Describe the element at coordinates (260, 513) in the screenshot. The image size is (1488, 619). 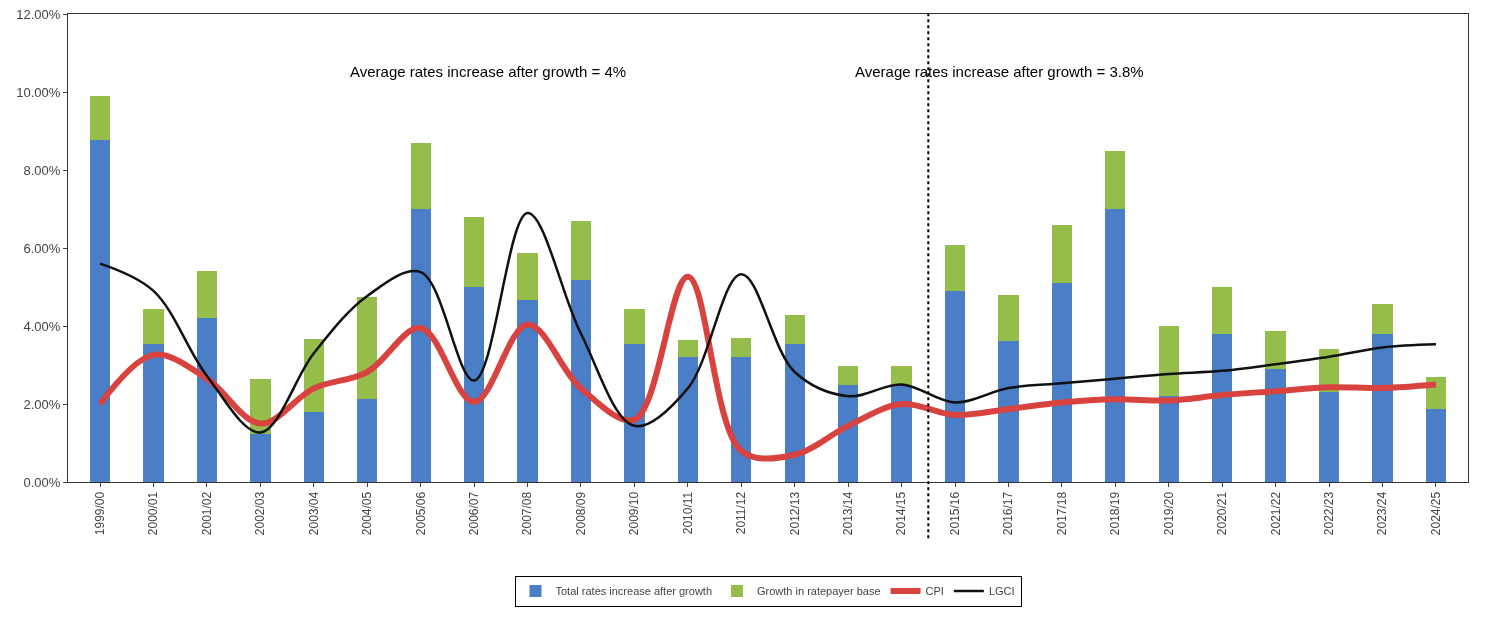
I see `x-tick-label: 2002/03` at that location.